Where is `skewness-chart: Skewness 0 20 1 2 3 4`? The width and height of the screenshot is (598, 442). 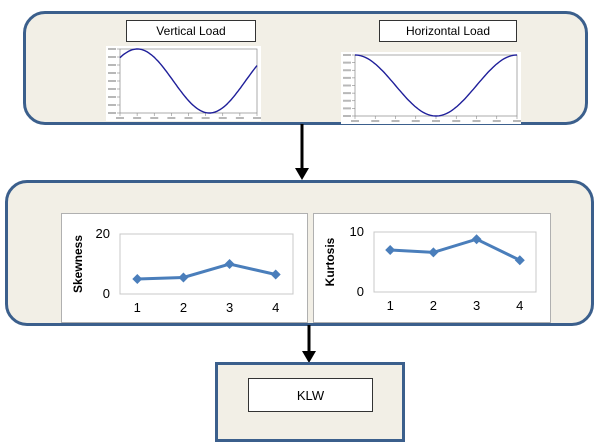 skewness-chart: Skewness 0 20 1 2 3 4 is located at coordinates (184, 268).